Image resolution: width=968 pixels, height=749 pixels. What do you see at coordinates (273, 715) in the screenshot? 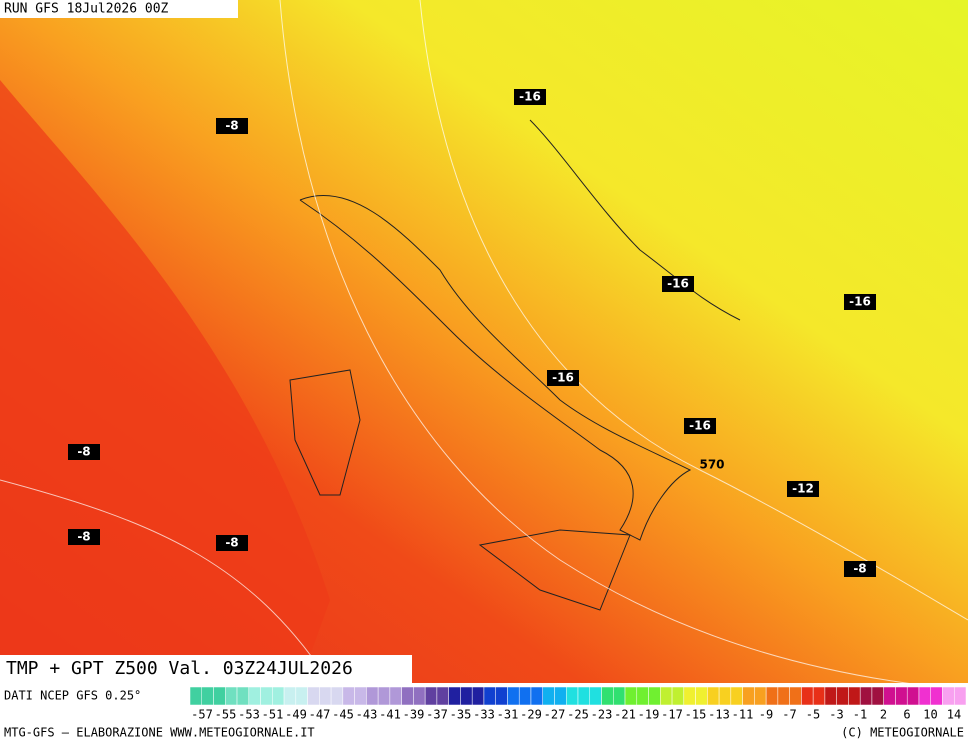
I see `scale-label: -51` at bounding box center [273, 715].